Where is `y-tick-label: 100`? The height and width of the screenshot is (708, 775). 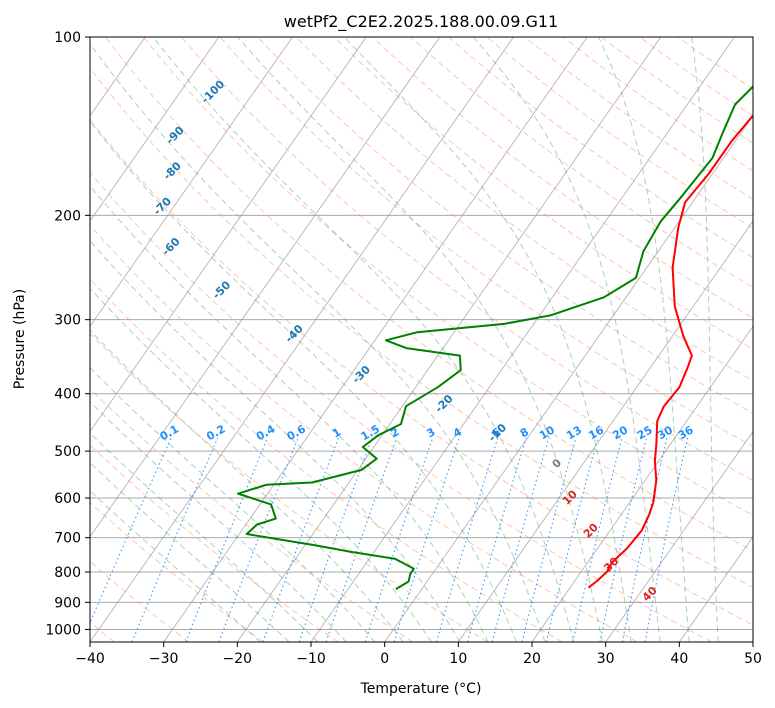
y-tick-label: 100 is located at coordinates (67, 38).